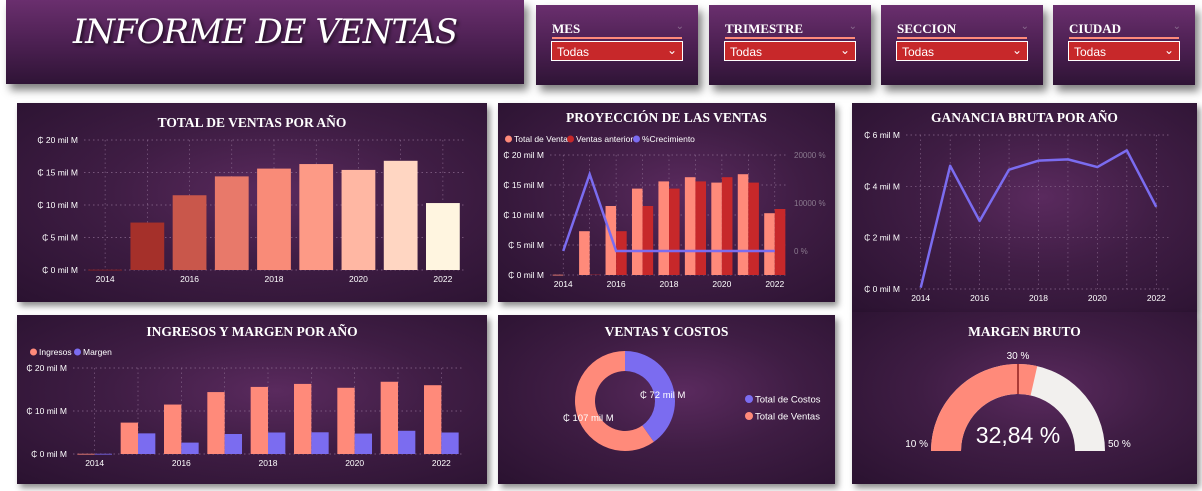 The height and width of the screenshot is (491, 1202). What do you see at coordinates (927, 28) in the screenshot?
I see `filter-label: SECCION` at bounding box center [927, 28].